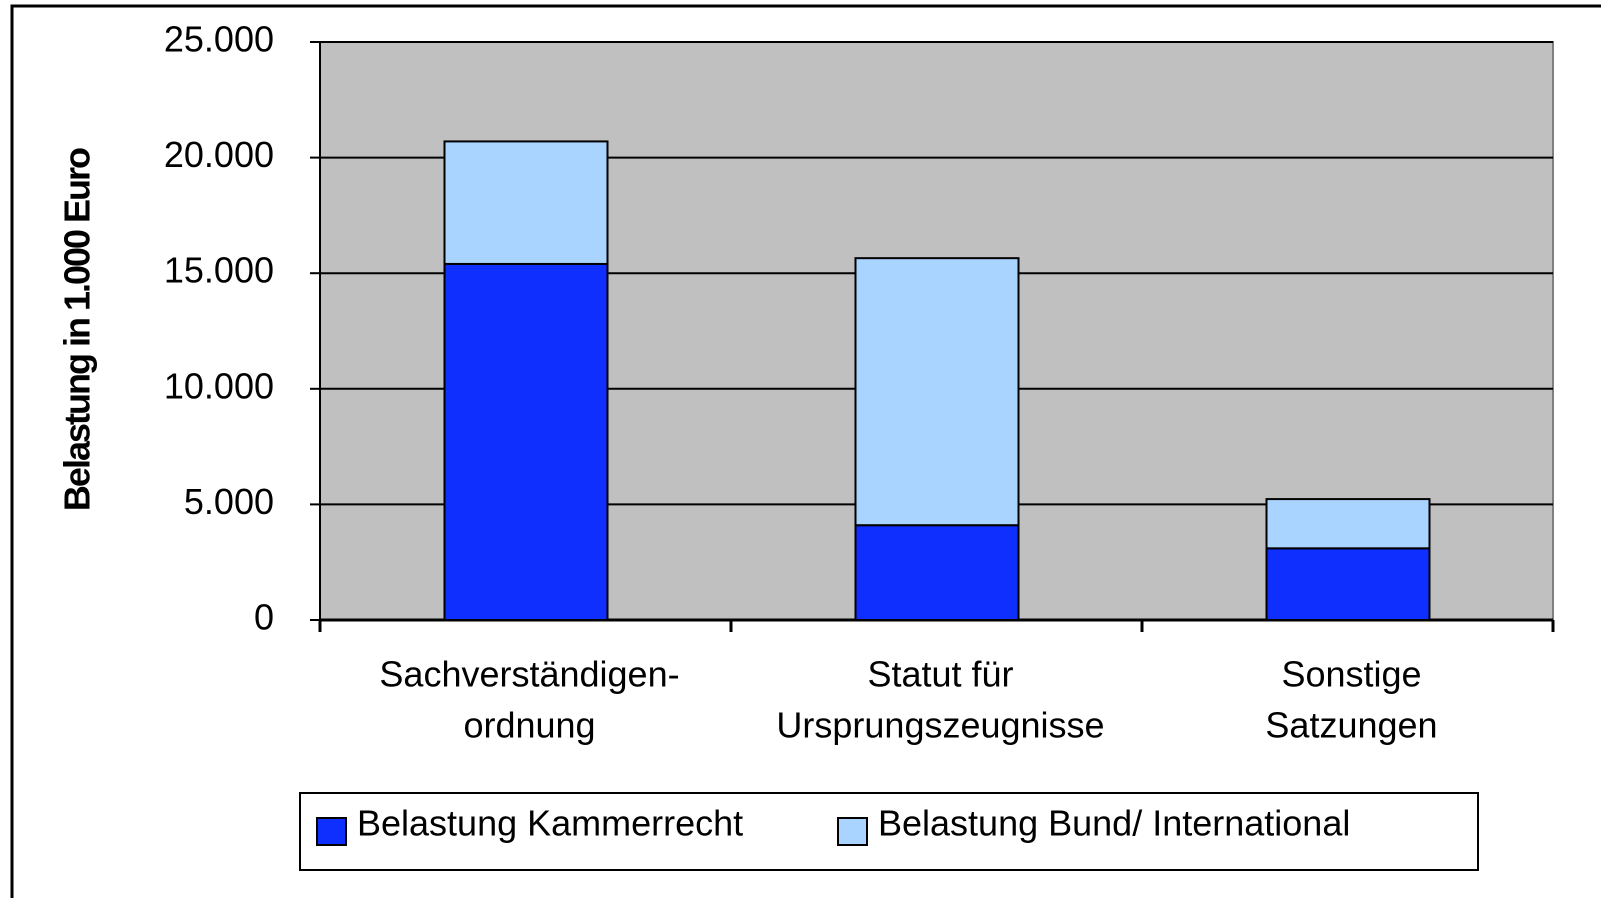 Image resolution: width=1601 pixels, height=898 pixels. I want to click on x-tick-label: Statut für, so click(940, 674).